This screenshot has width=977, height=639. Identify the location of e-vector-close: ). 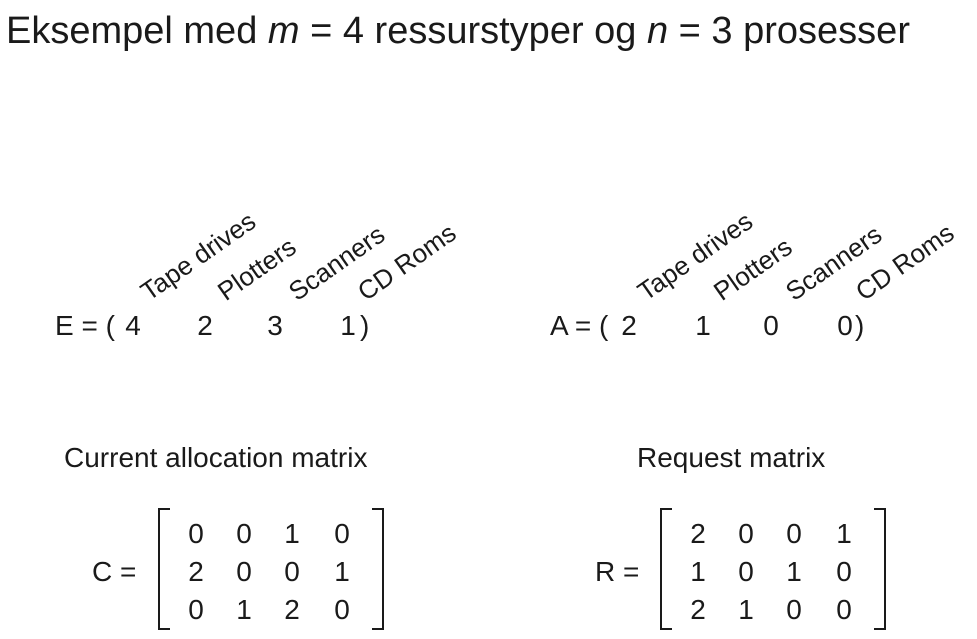
(365, 325).